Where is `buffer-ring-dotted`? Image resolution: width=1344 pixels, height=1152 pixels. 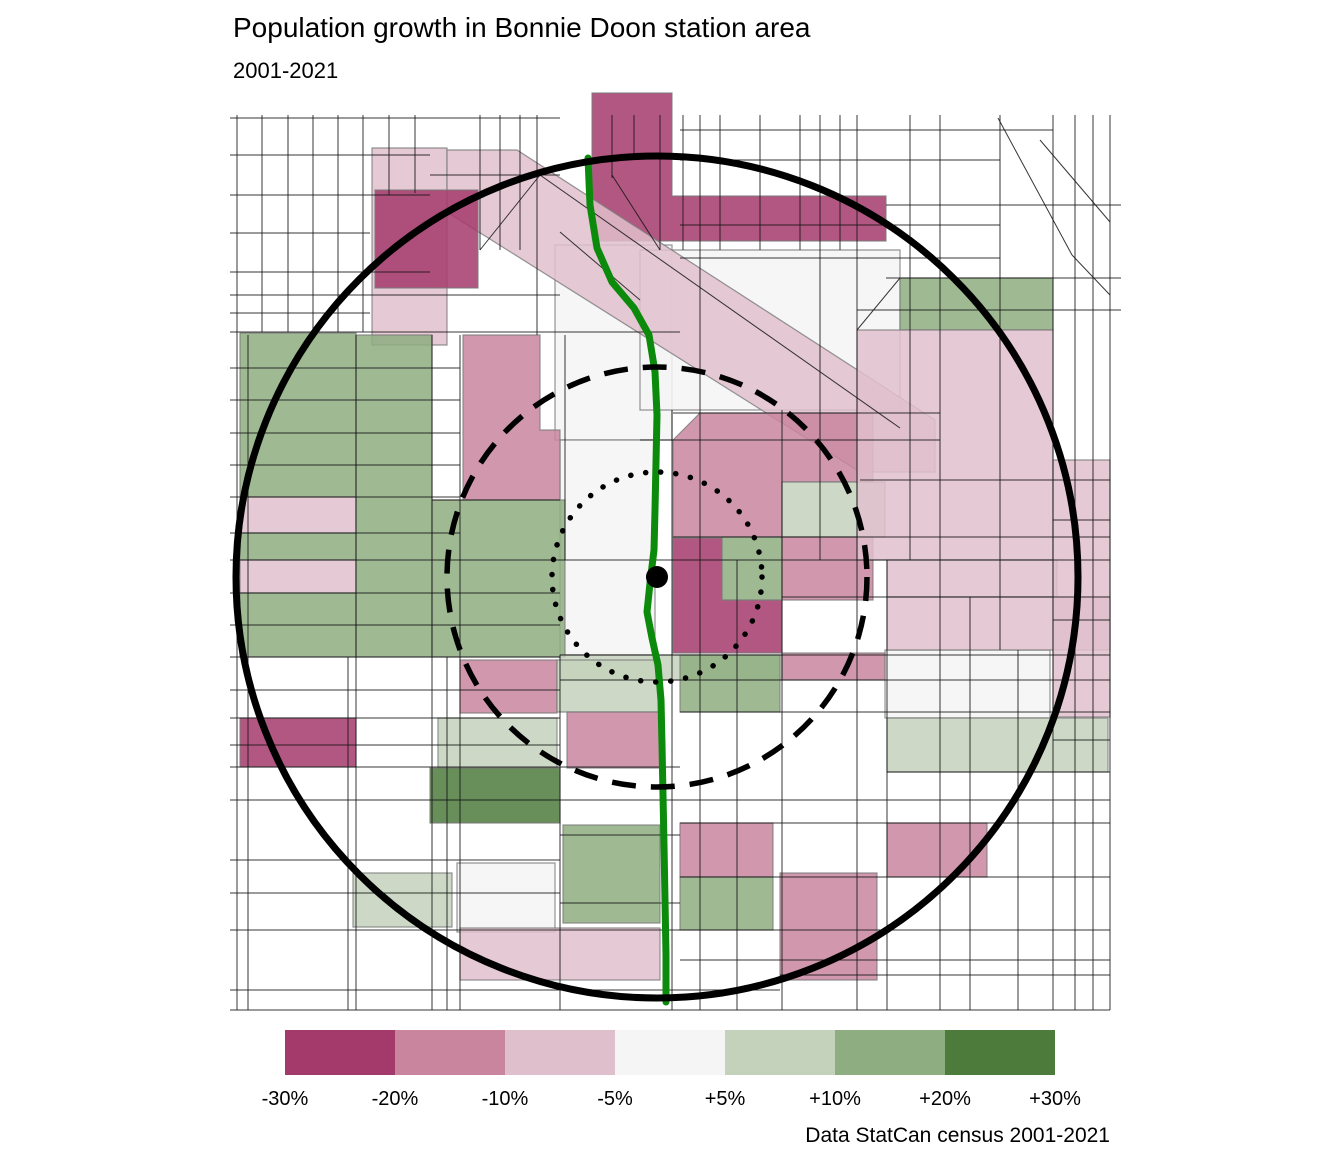
buffer-ring-dotted is located at coordinates (657, 577).